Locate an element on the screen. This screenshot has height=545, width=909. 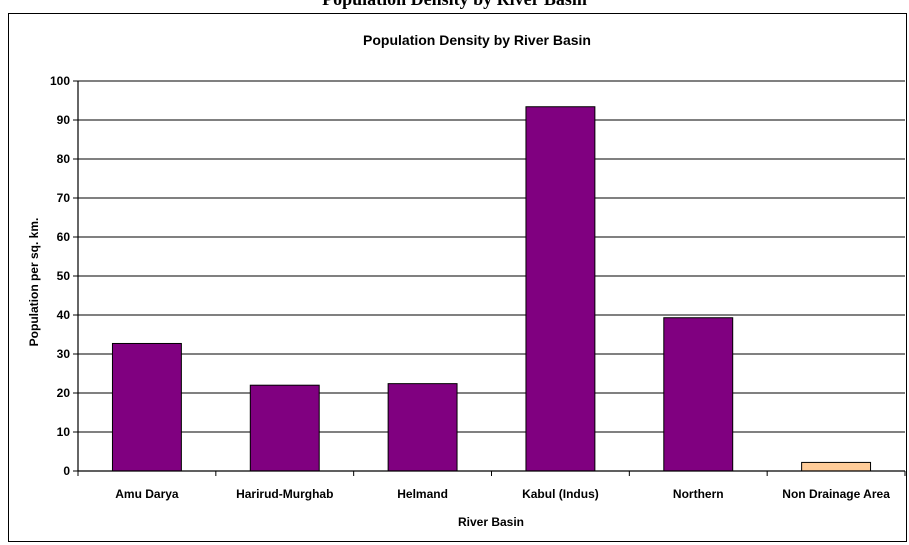
y-tick-label: 10 is located at coordinates (64, 432).